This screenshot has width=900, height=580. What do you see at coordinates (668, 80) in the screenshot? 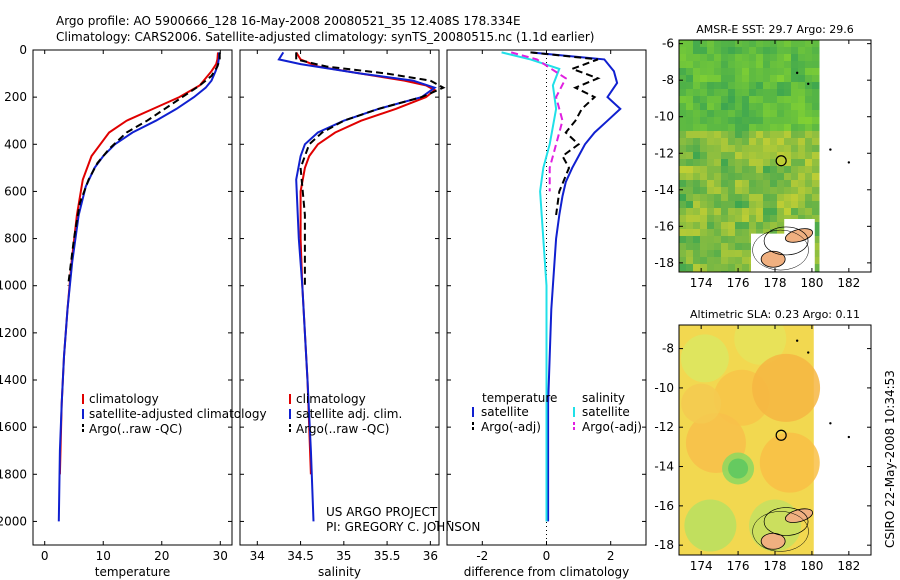
I see `sst-lat-label: -8` at bounding box center [668, 80].